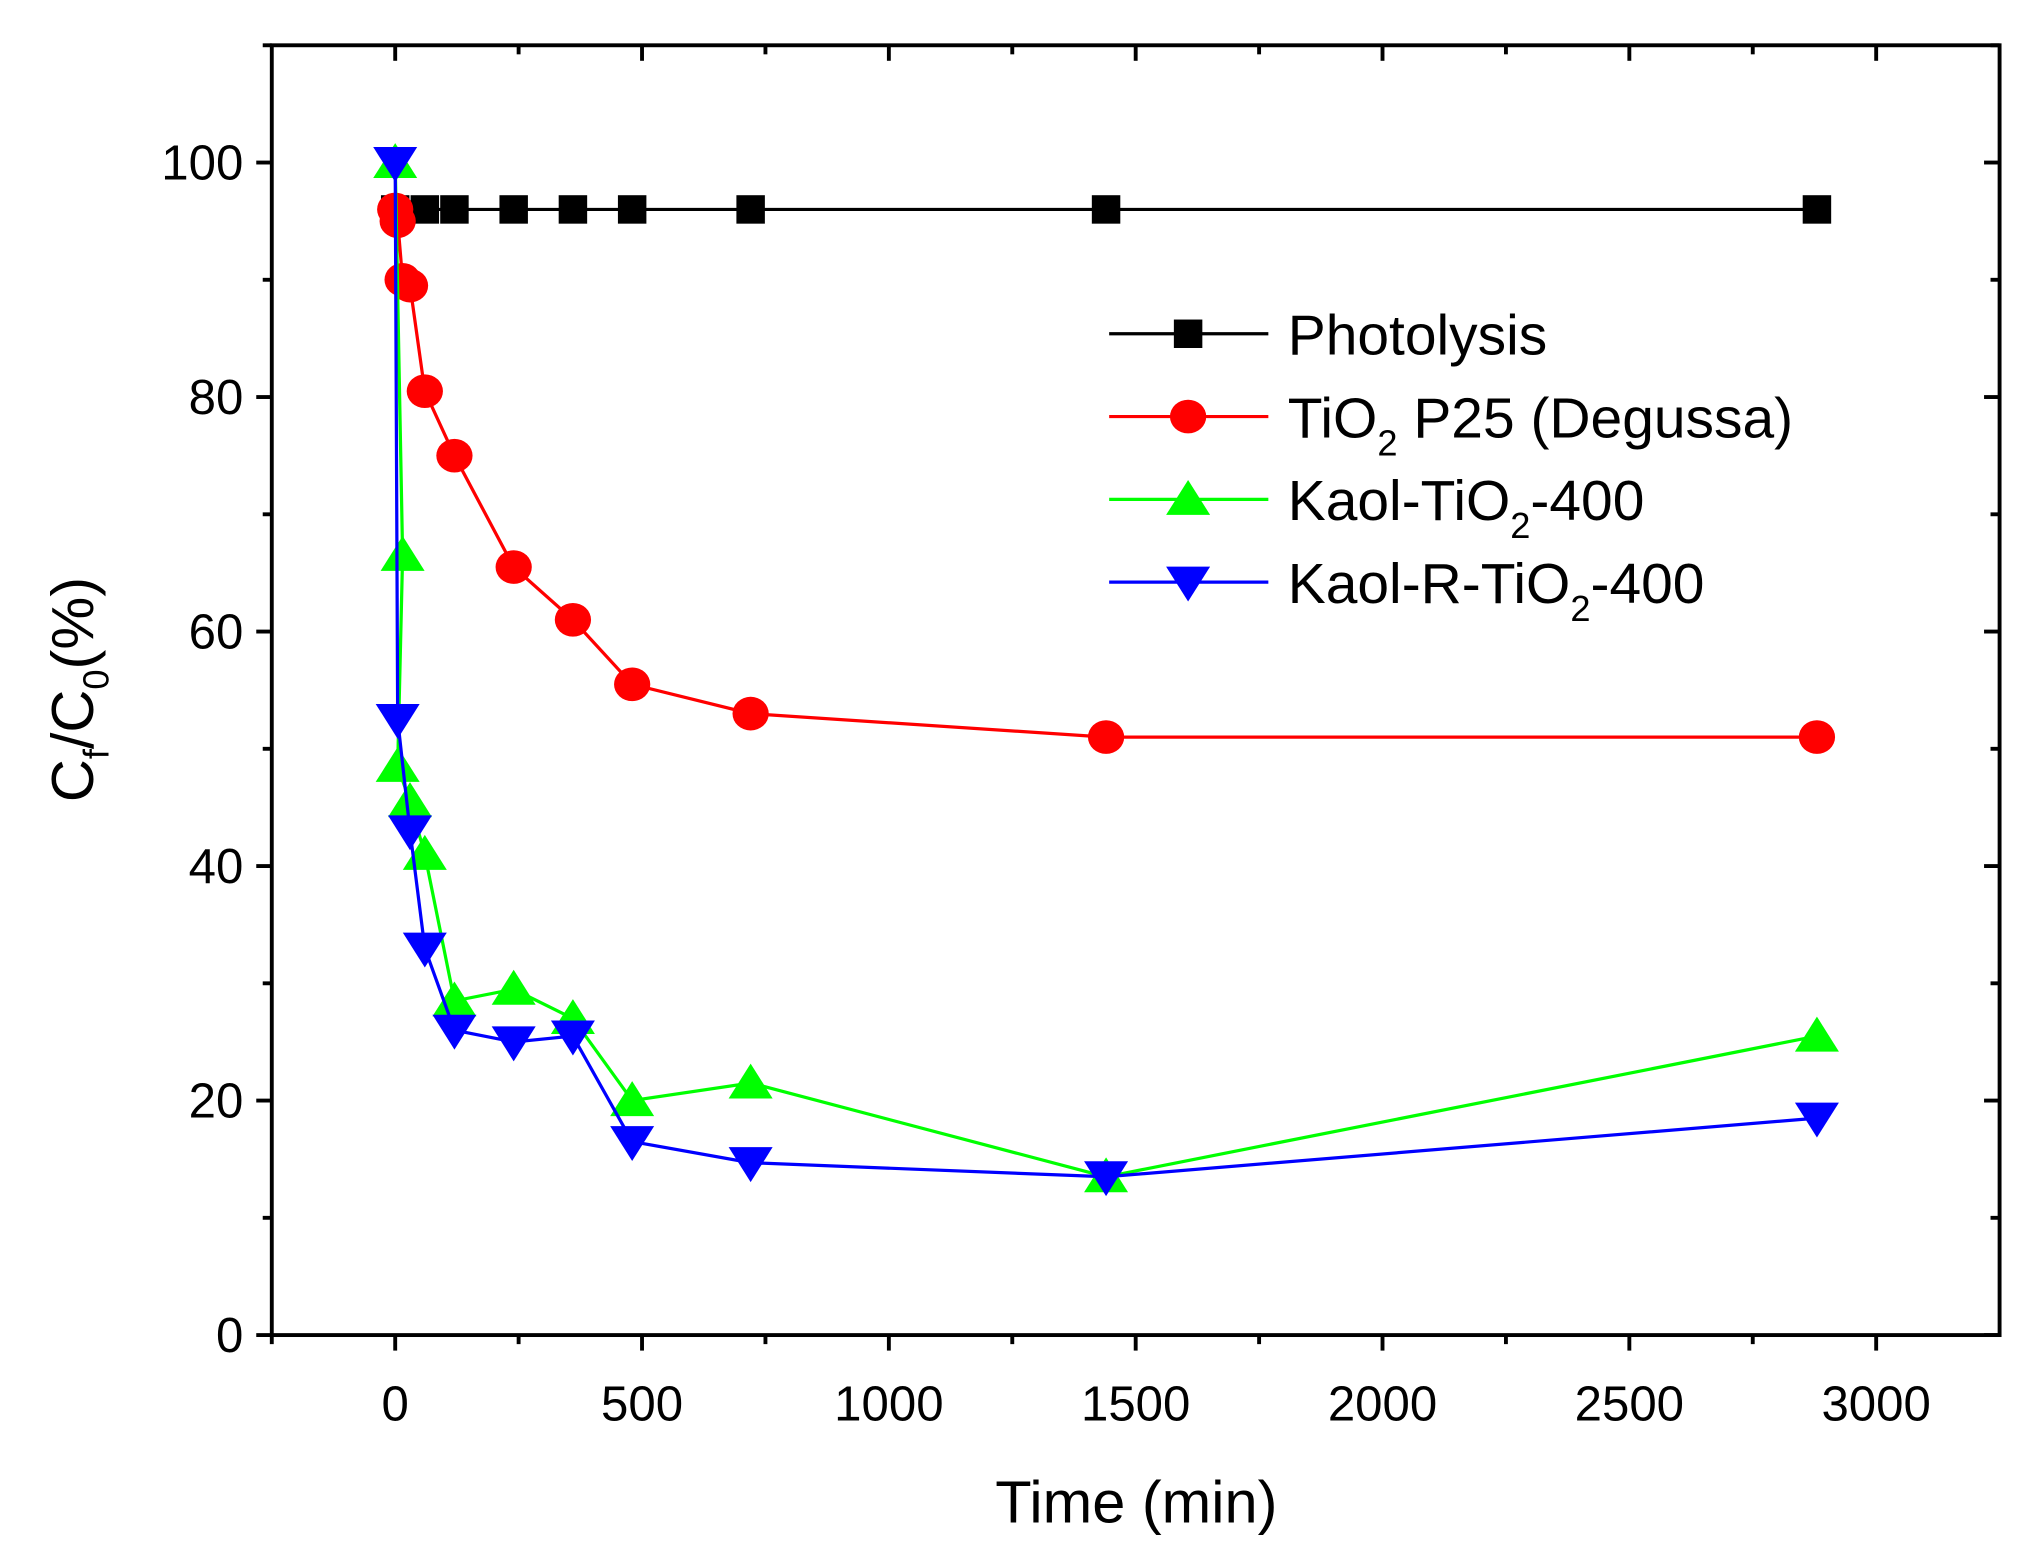  What do you see at coordinates (1540, 424) in the screenshot?
I see `legend-label: TiO2 P25 (Degussa)` at bounding box center [1540, 424].